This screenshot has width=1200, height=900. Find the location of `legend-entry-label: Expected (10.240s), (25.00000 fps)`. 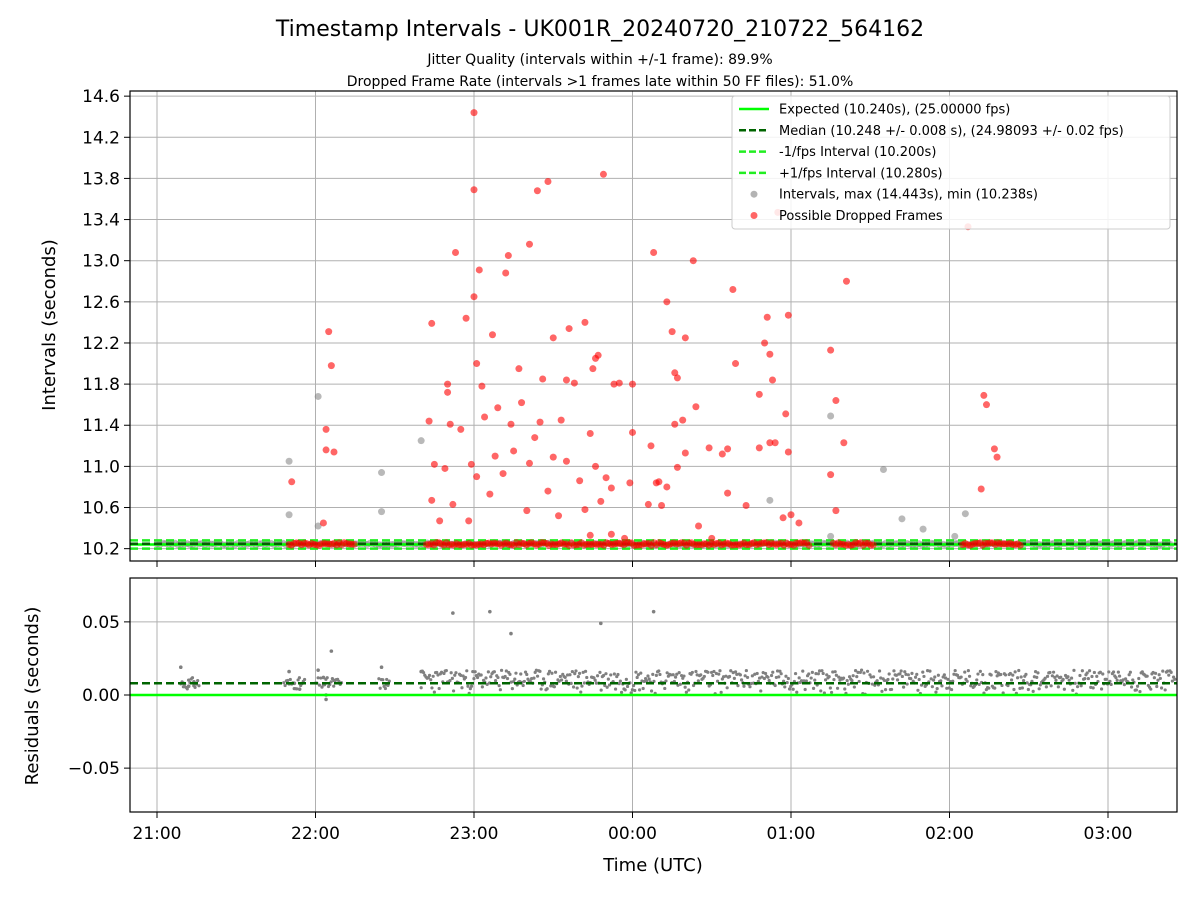

legend-entry-label: Expected (10.240s), (25.00000 fps) is located at coordinates (894, 110).